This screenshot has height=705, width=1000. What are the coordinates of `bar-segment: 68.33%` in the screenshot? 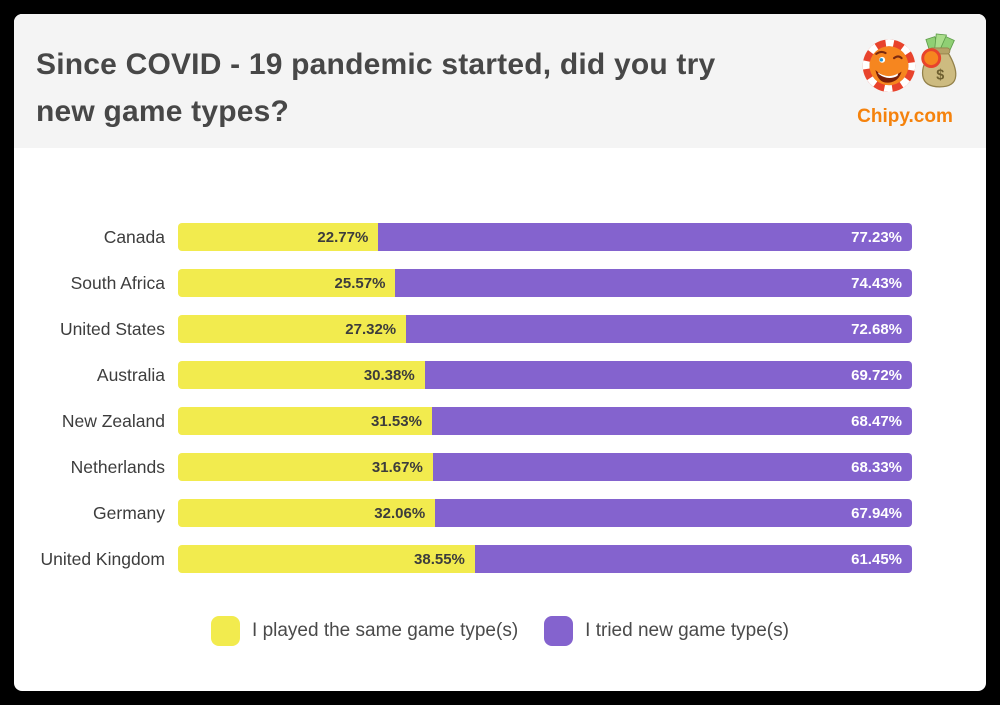 It's located at (672, 467).